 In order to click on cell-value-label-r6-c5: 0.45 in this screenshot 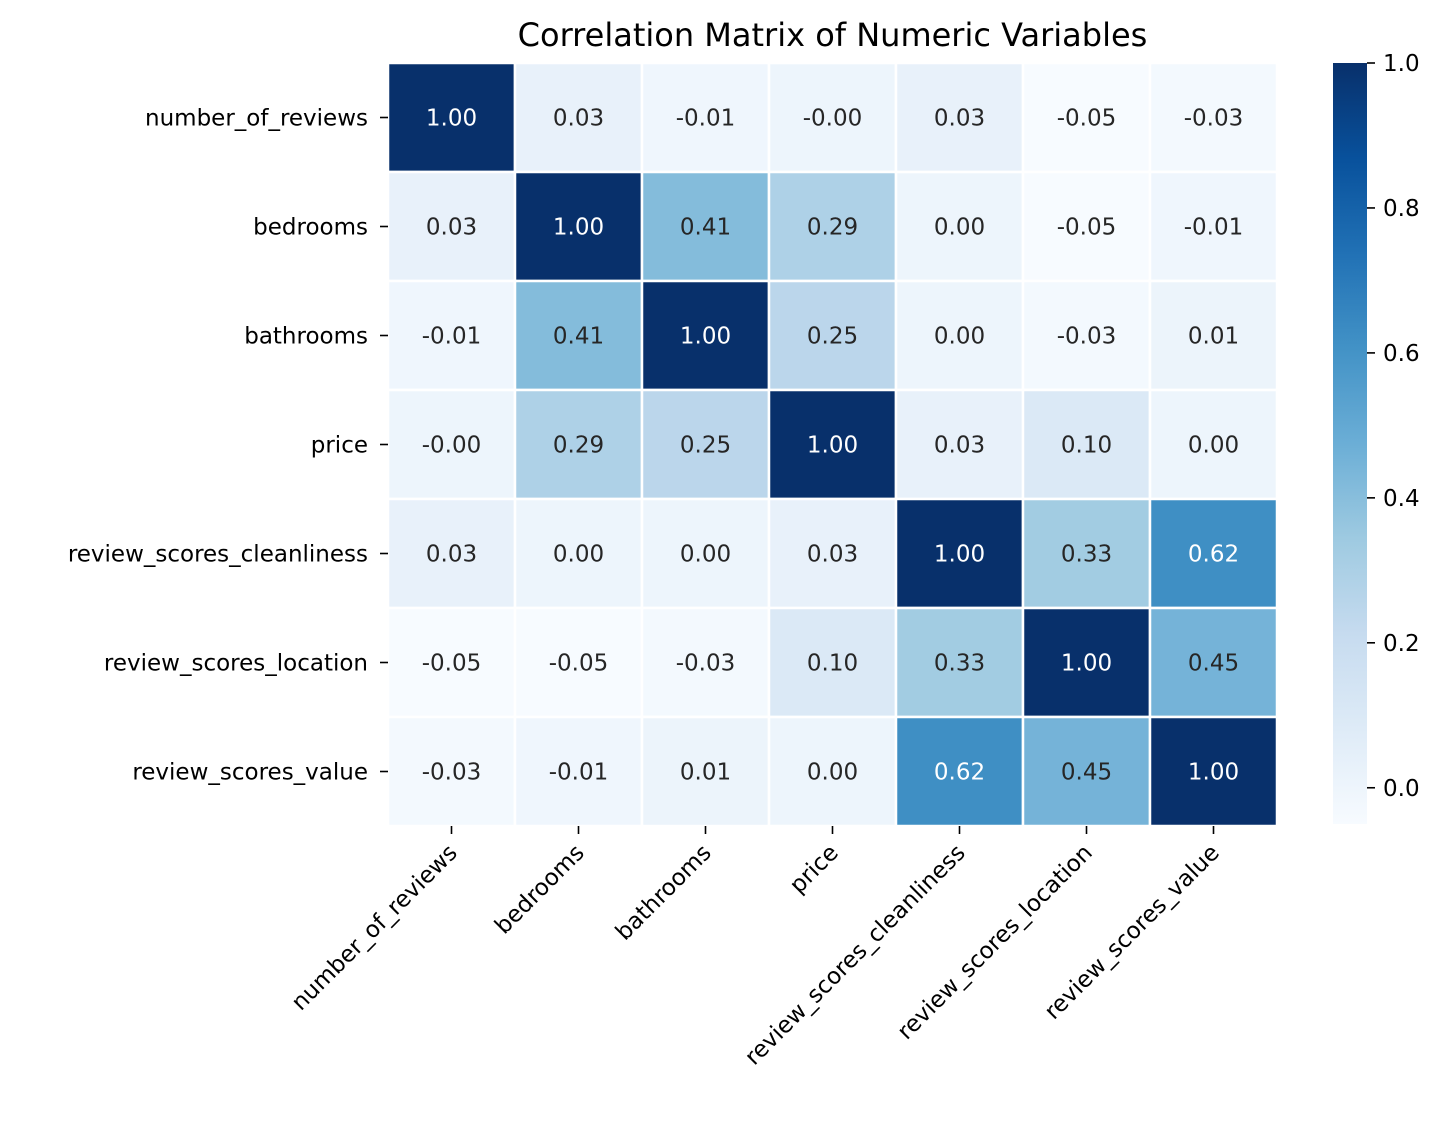, I will do `click(1086, 773)`.